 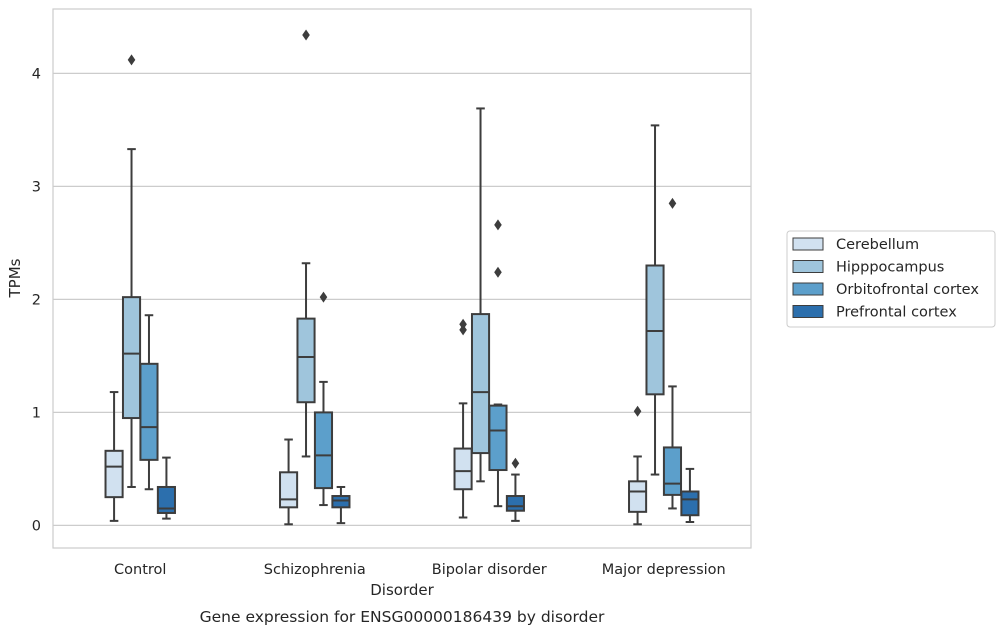 What do you see at coordinates (489, 570) in the screenshot?
I see `x-tick-label: Bipolar disorder` at bounding box center [489, 570].